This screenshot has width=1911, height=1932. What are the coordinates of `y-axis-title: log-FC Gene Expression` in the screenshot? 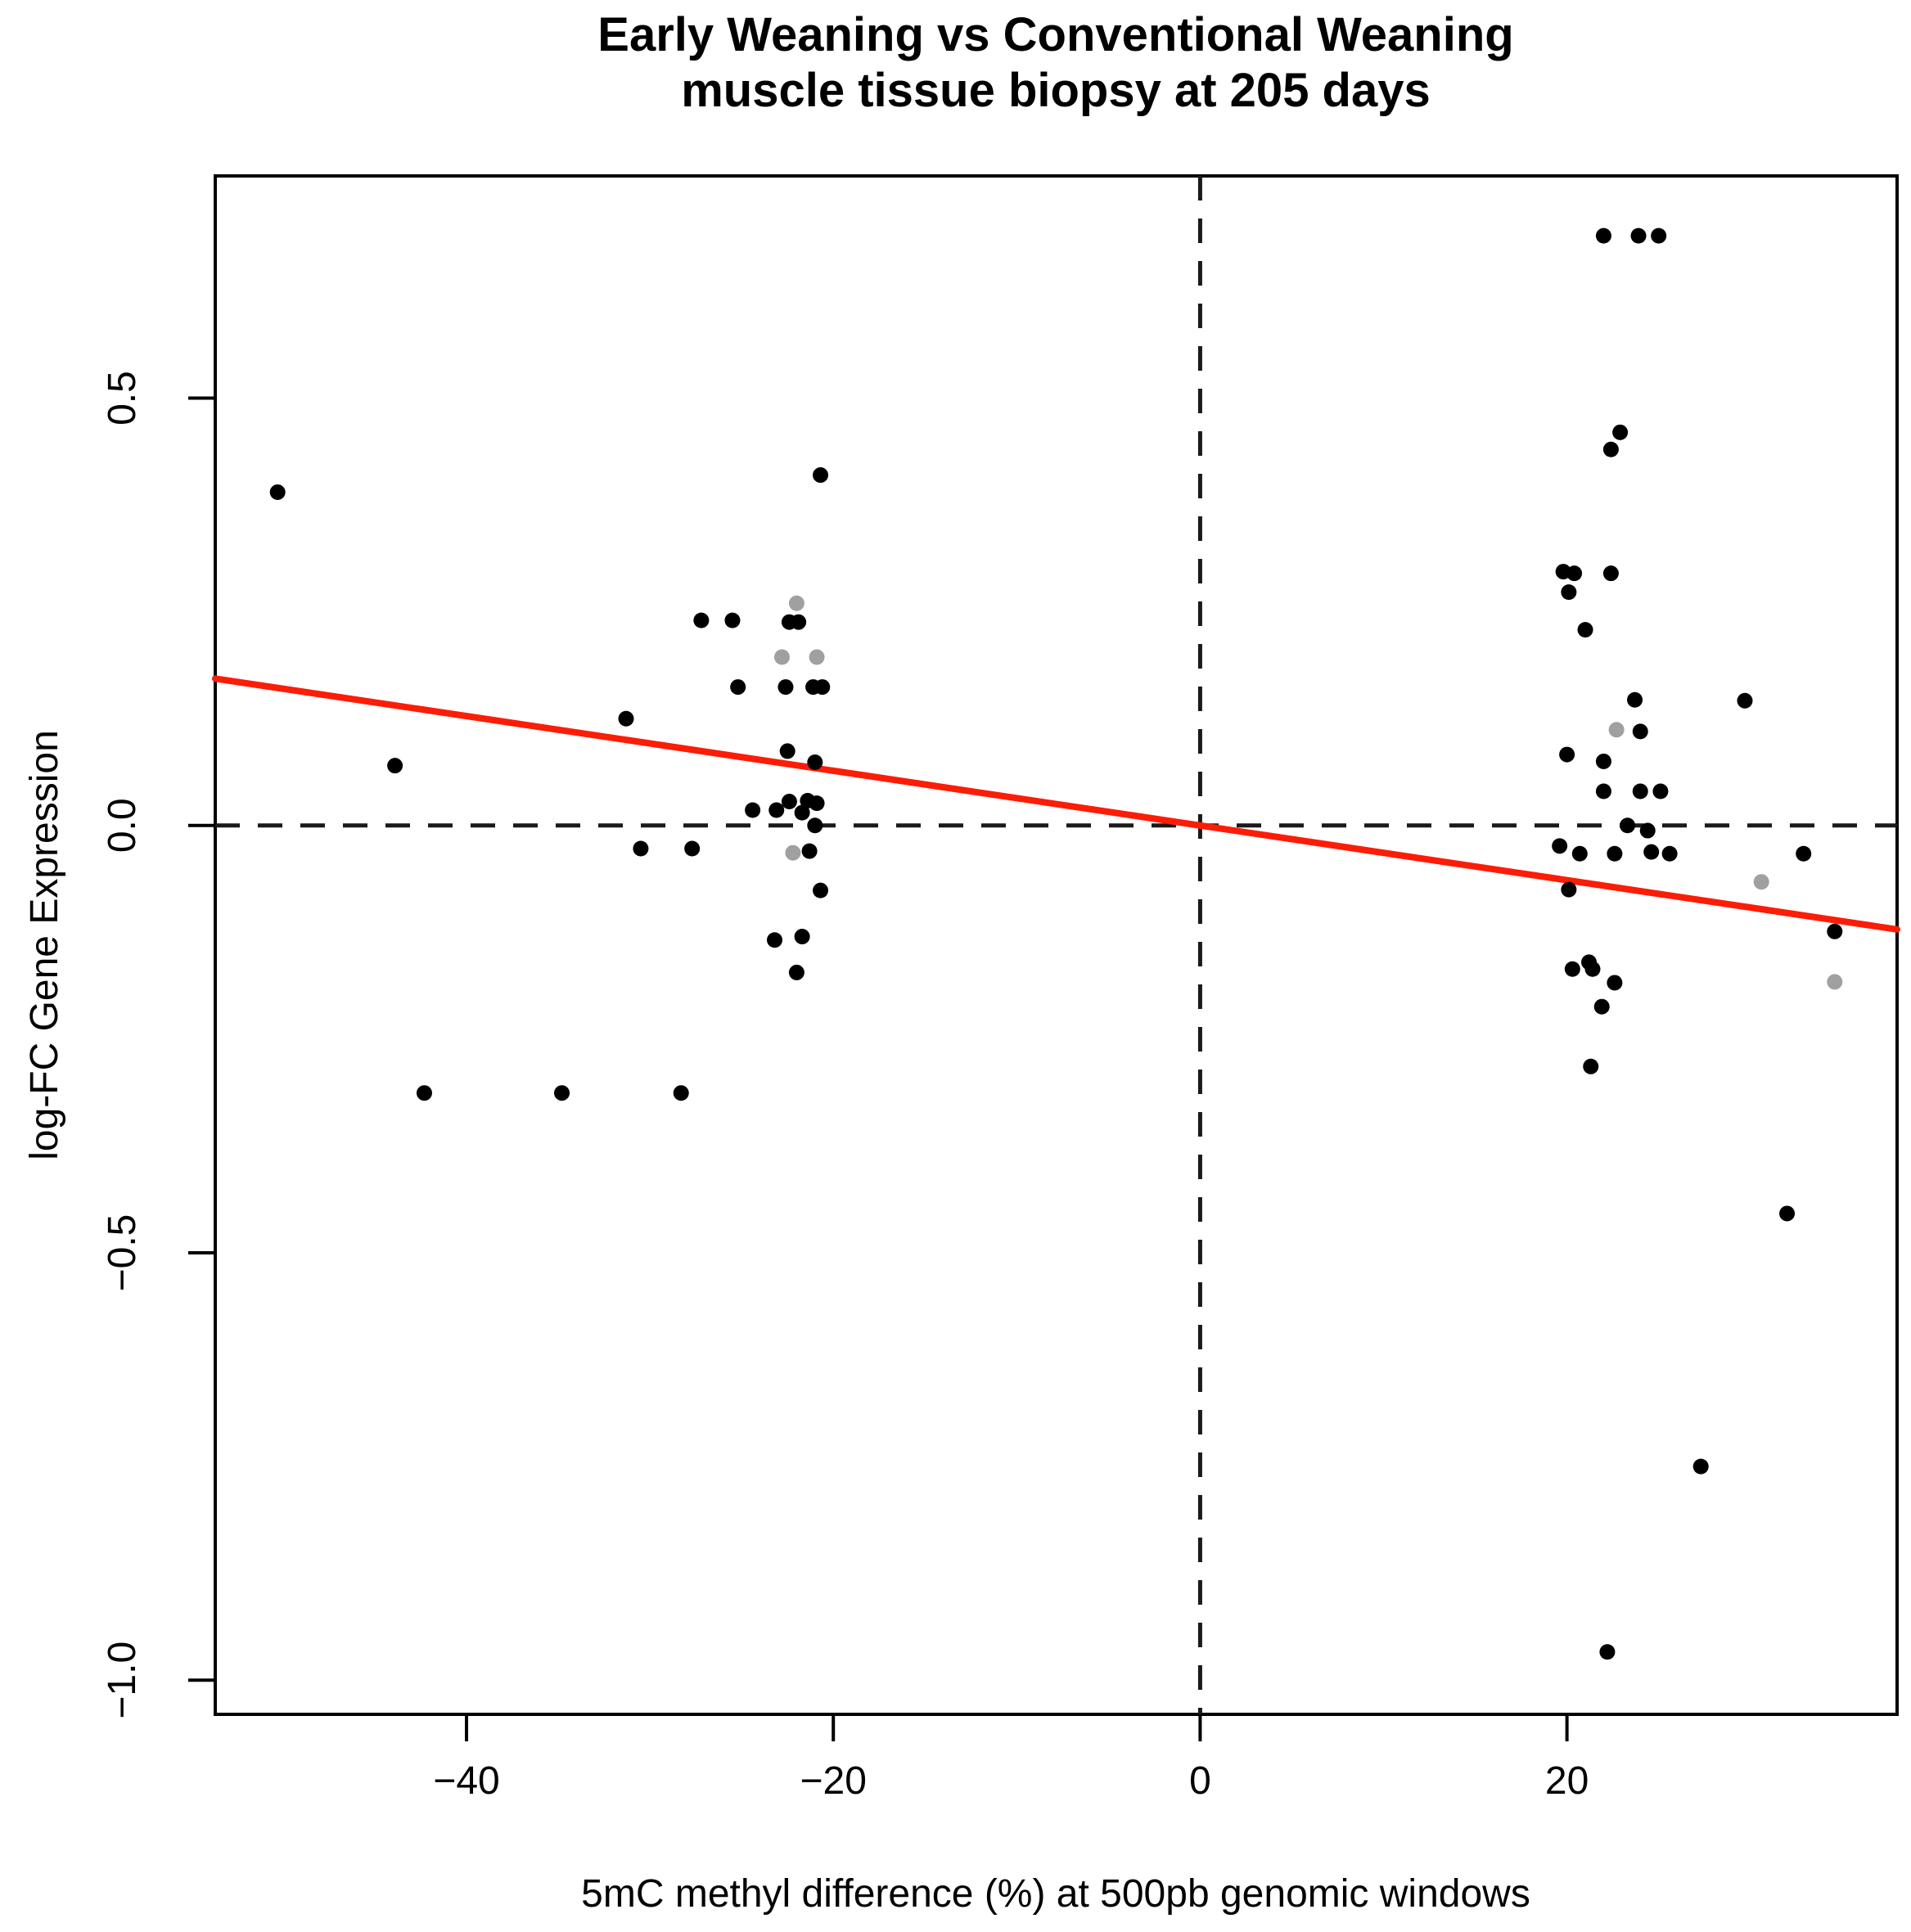 It's located at (44, 945).